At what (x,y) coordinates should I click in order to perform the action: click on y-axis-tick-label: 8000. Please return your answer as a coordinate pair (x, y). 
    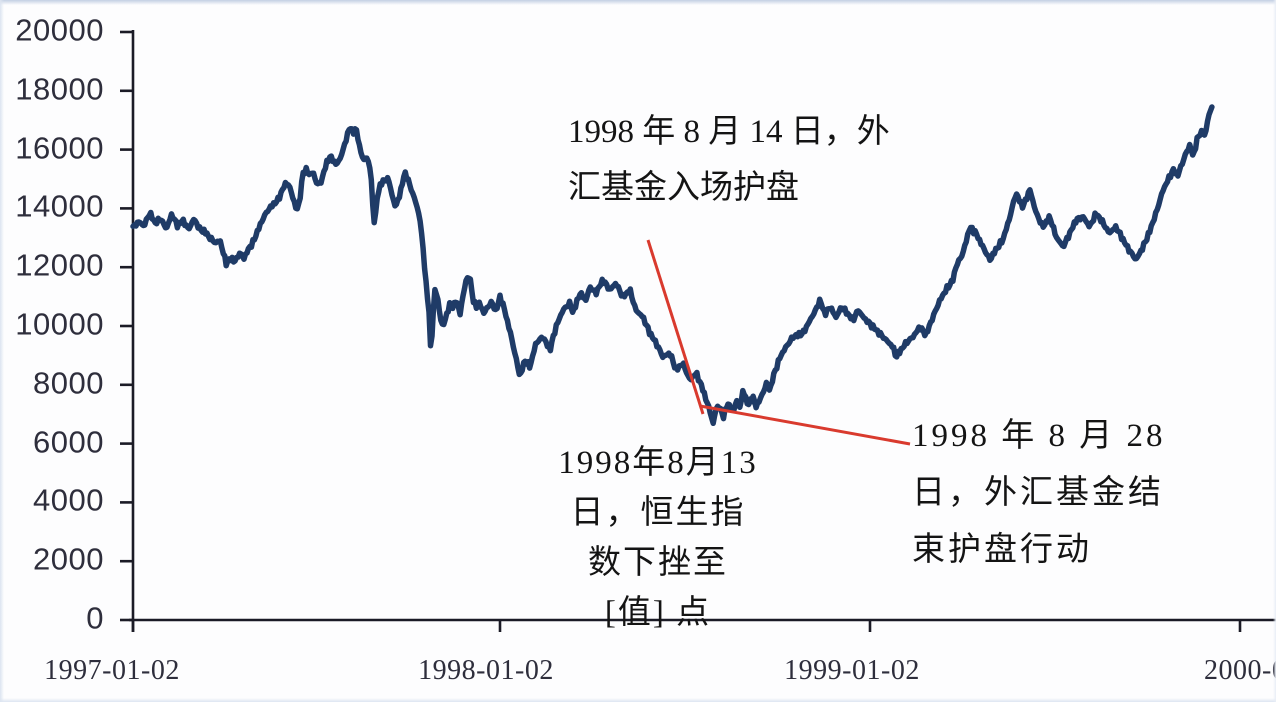
    Looking at the image, I should click on (68, 383).